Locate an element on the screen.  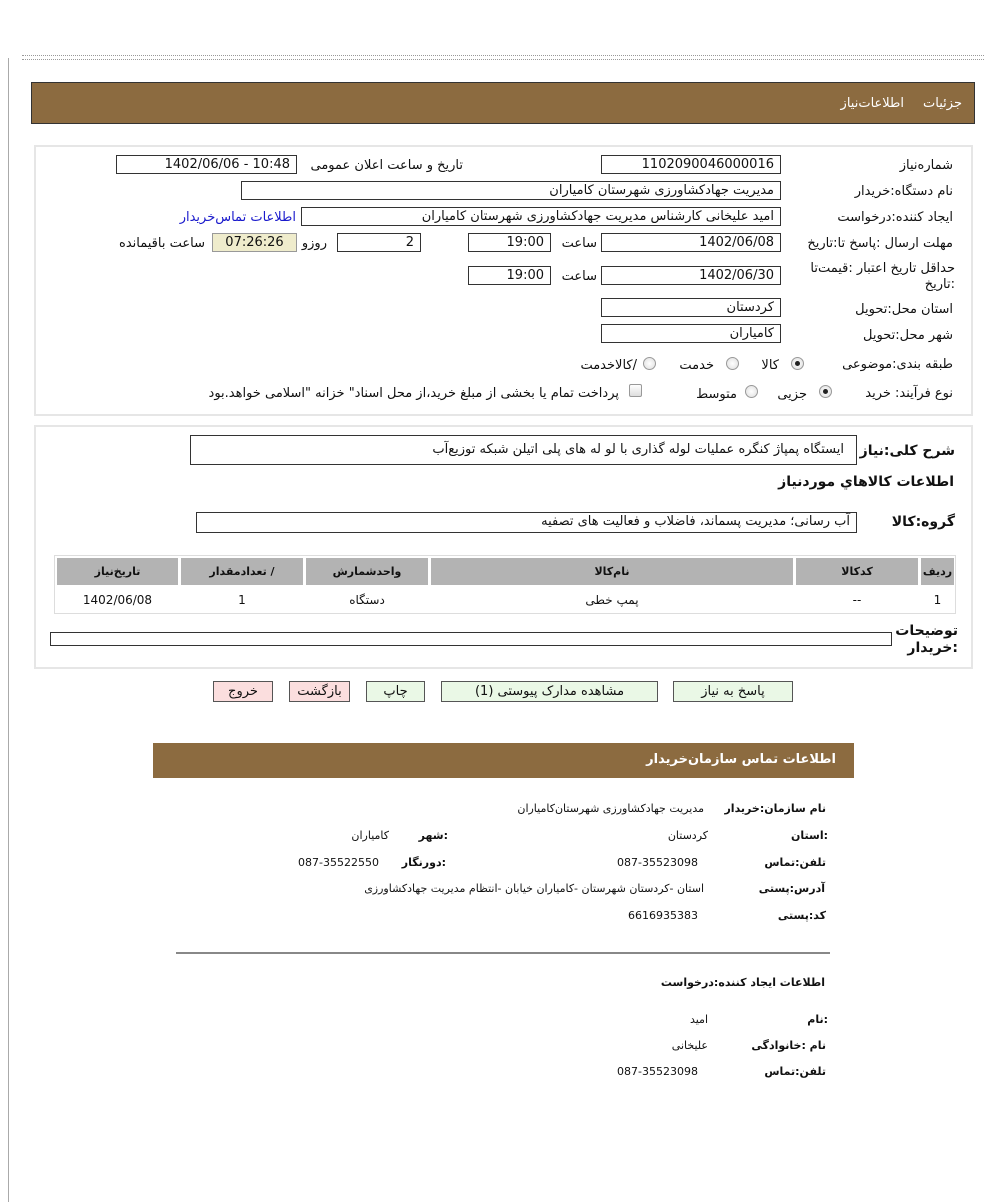
phone-label: تلفن:تماس is located at coordinates (795, 862).